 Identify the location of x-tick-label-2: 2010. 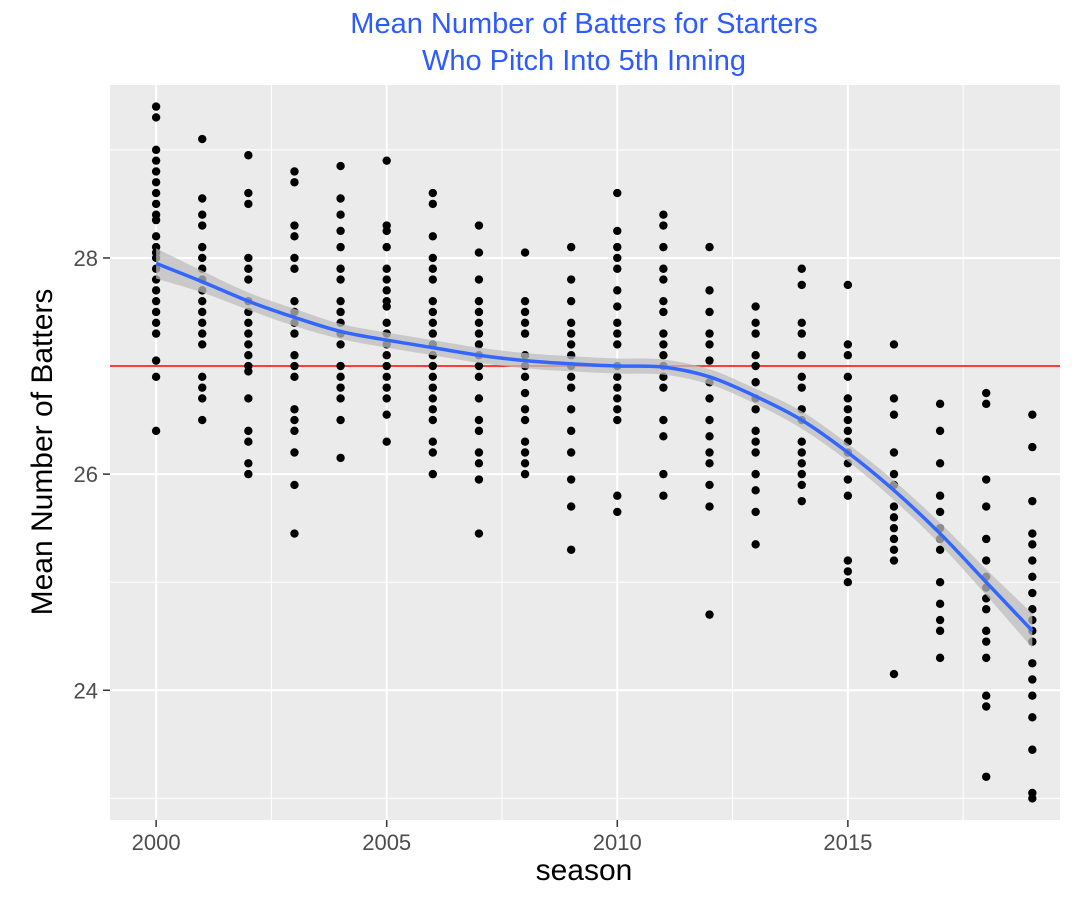
(617, 842).